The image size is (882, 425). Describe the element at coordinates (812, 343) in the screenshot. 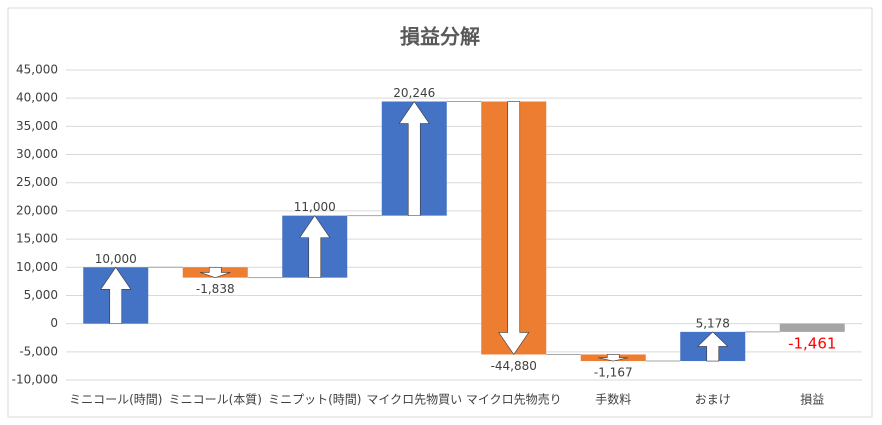

I see `data-label: -1,461` at that location.